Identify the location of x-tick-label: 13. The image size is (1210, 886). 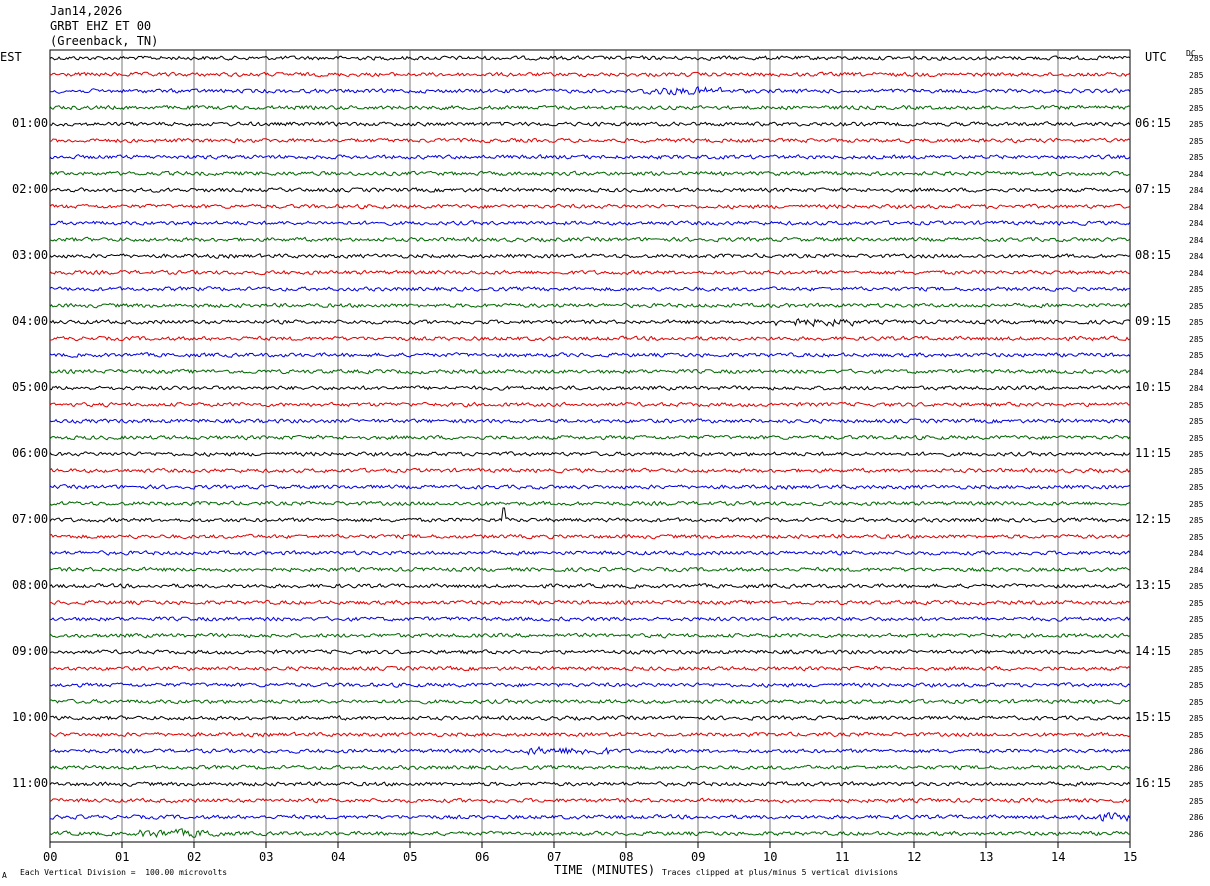
(986, 857).